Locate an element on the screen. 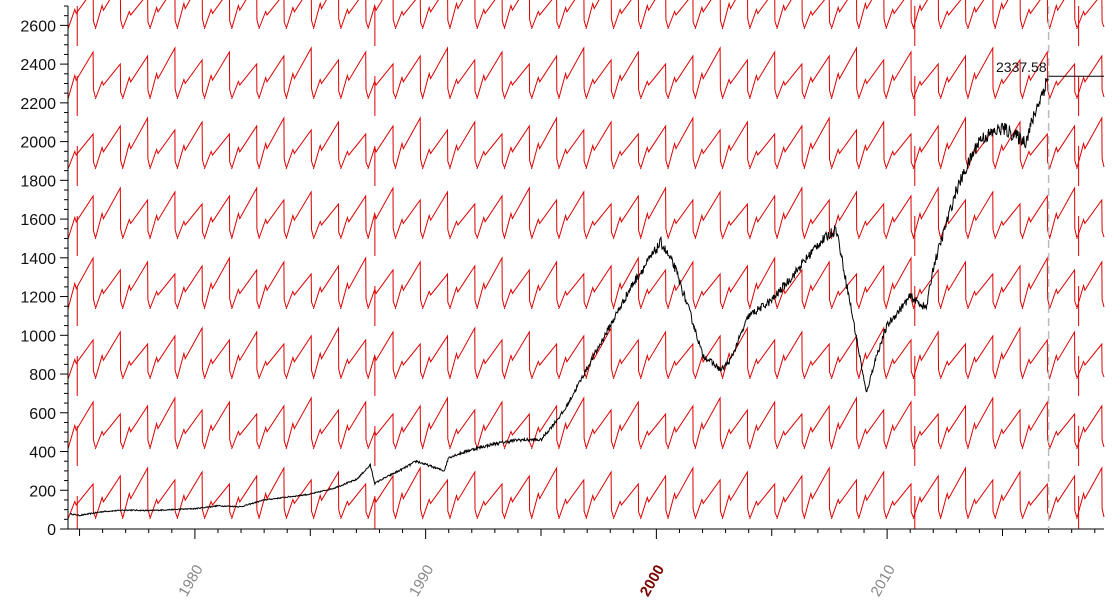 This screenshot has width=1118, height=610. y-tick-label: 800 is located at coordinates (42, 375).